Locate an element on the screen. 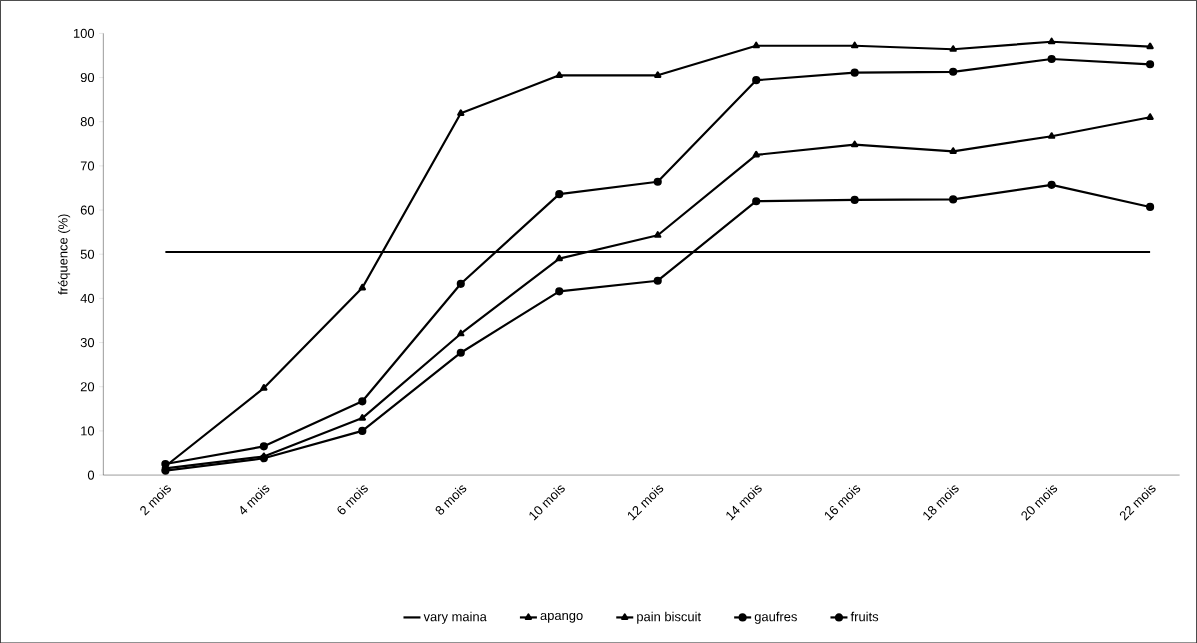  y-axis-title: fréquence (%) is located at coordinates (64, 254).